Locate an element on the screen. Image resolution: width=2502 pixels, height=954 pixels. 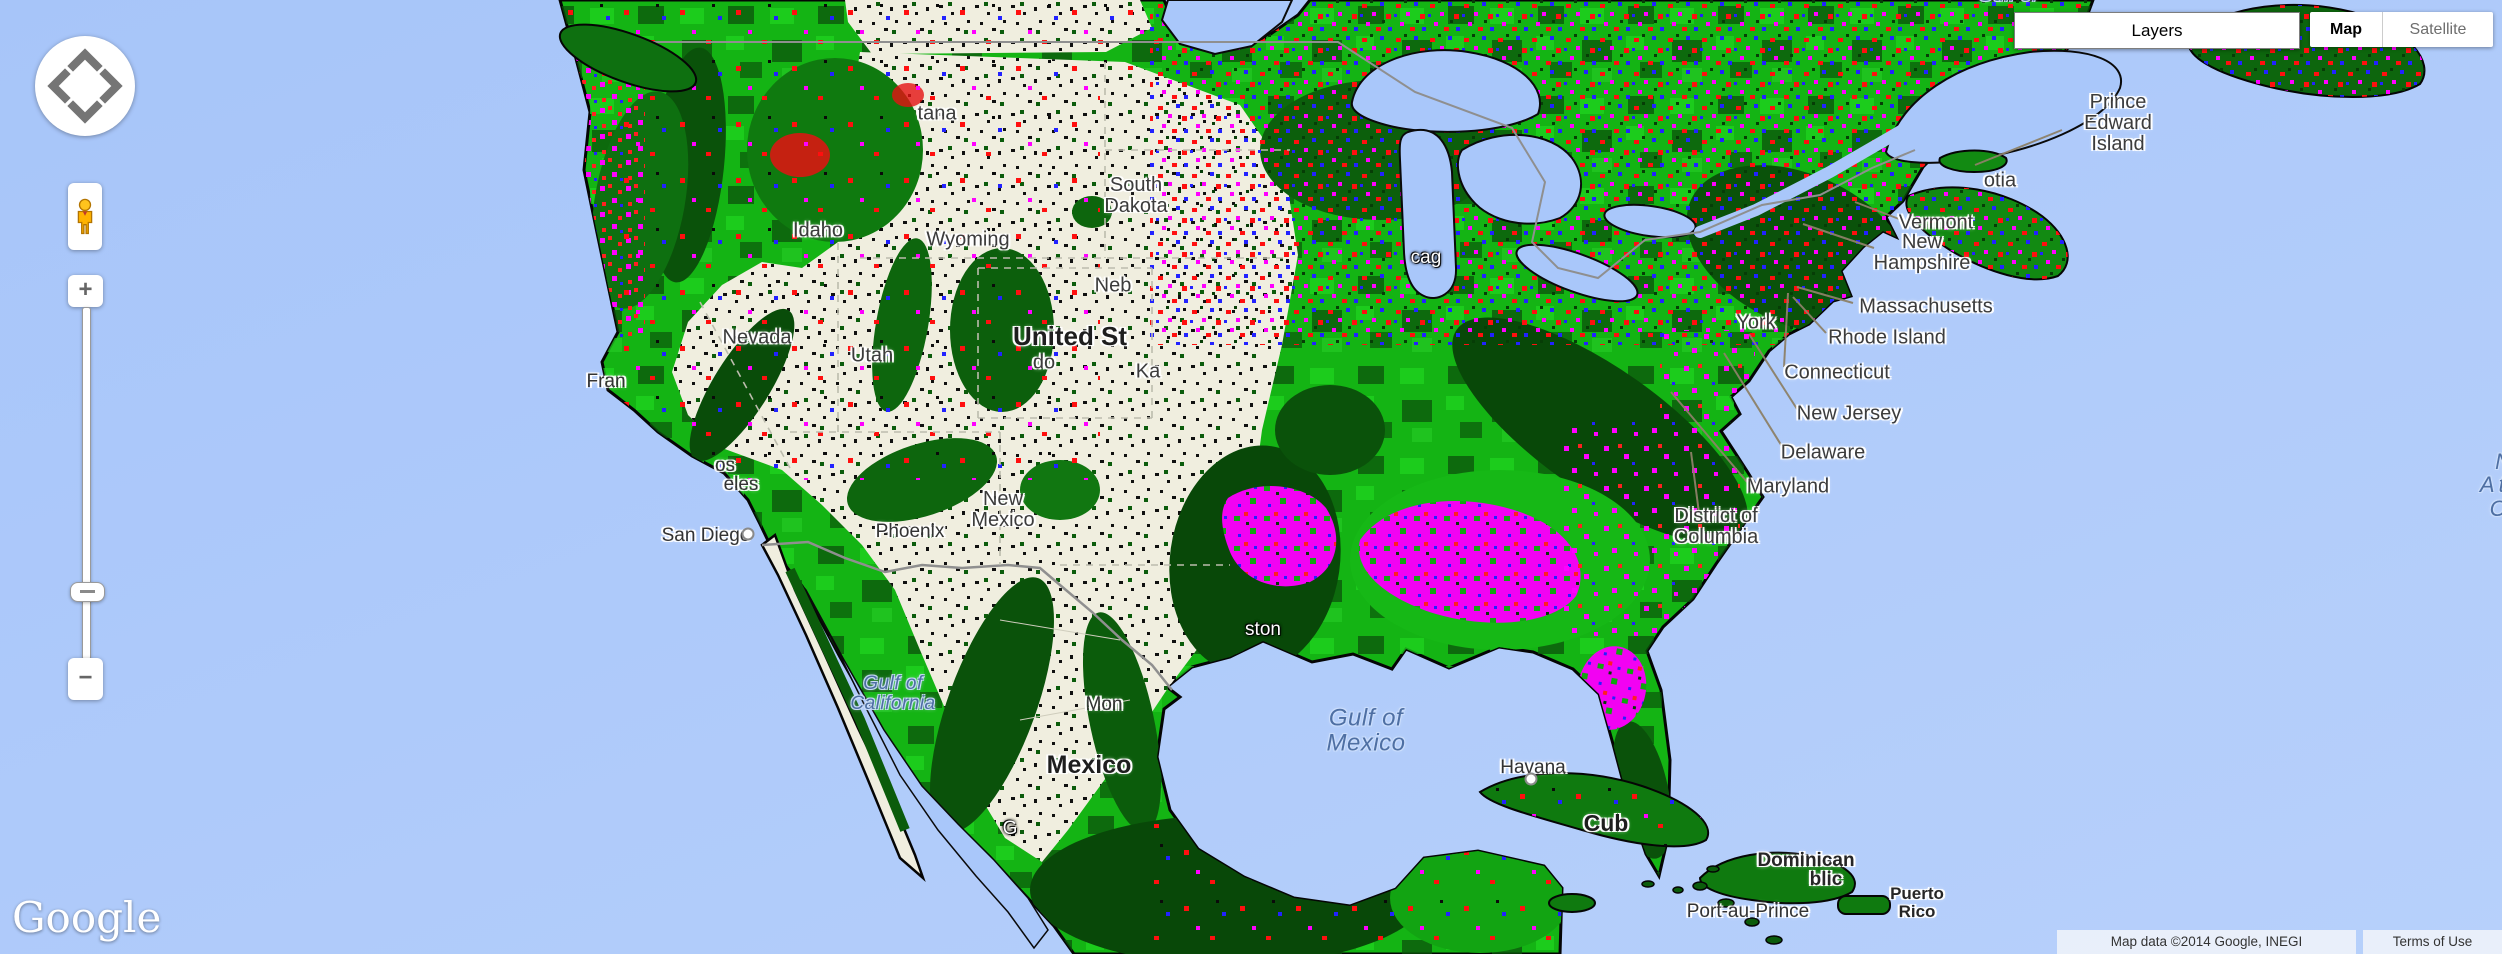
pegman-icon is located at coordinates (85, 216).